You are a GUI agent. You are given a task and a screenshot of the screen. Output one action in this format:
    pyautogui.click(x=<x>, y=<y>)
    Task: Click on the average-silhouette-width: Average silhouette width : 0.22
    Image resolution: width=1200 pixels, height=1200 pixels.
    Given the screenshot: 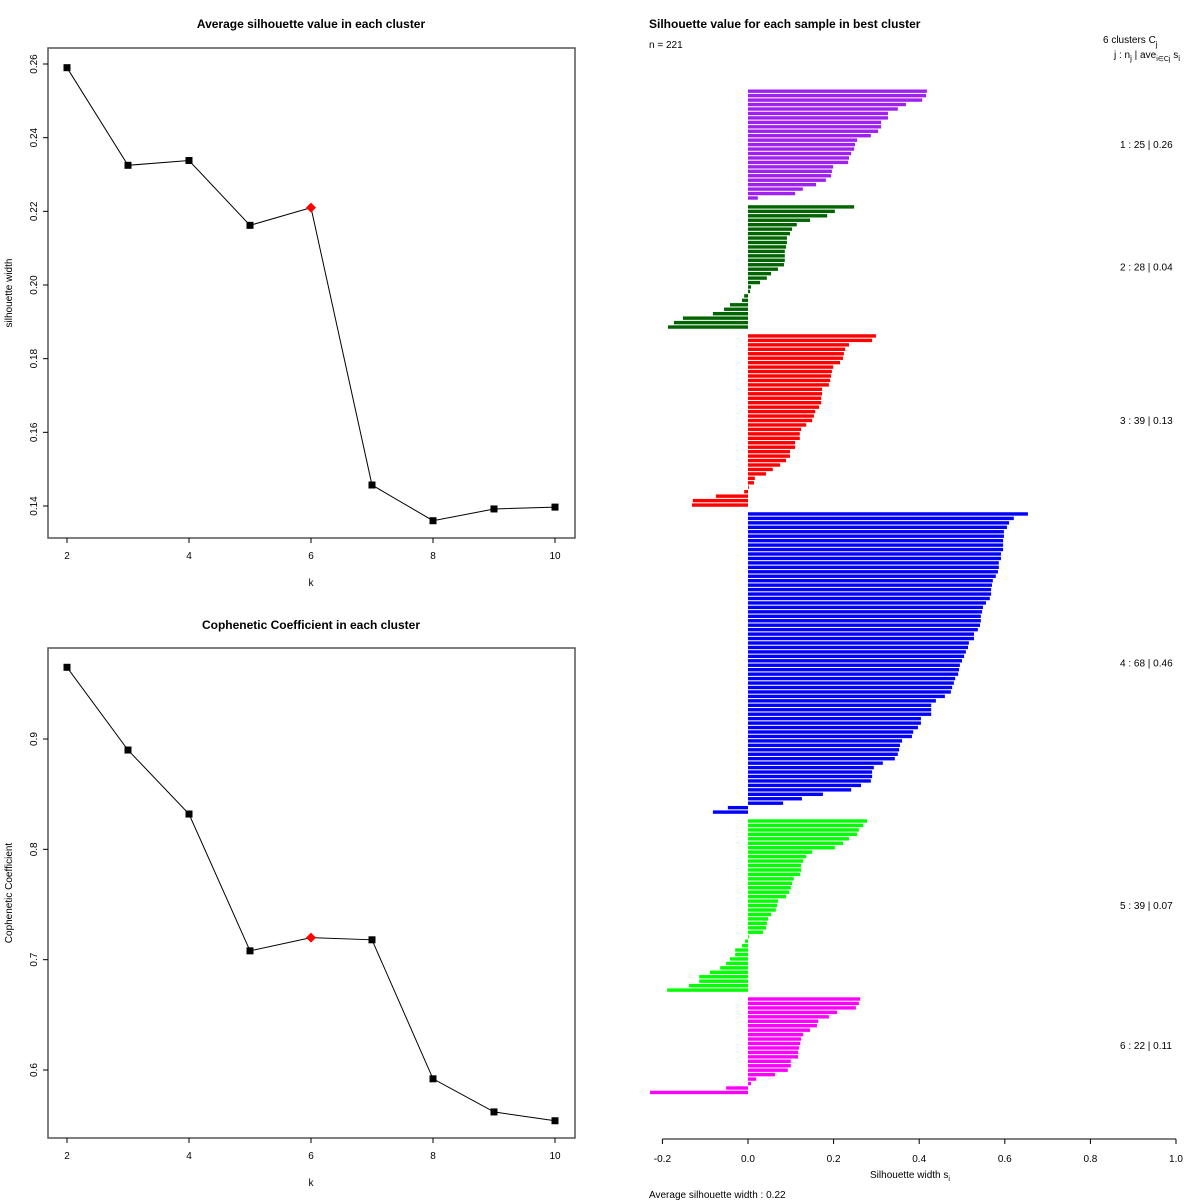 What is the action you would take?
    pyautogui.click(x=717, y=1195)
    